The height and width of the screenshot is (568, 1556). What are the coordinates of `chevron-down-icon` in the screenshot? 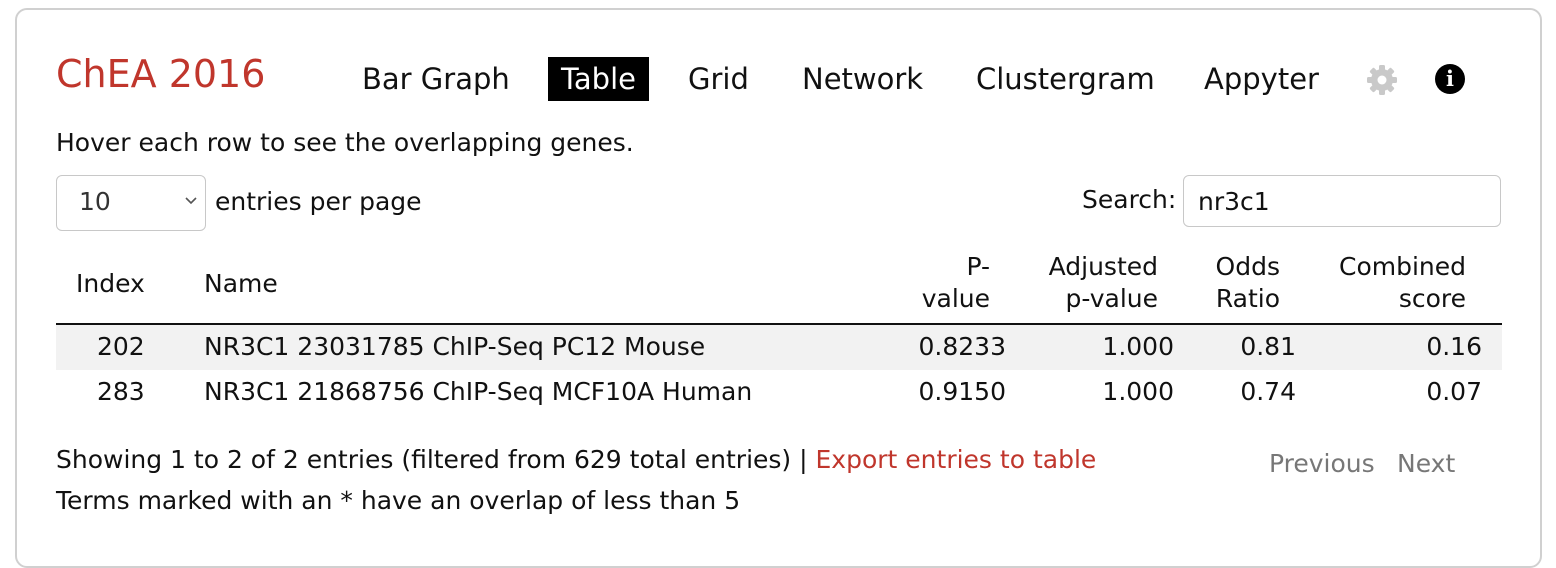 It's located at (191, 201).